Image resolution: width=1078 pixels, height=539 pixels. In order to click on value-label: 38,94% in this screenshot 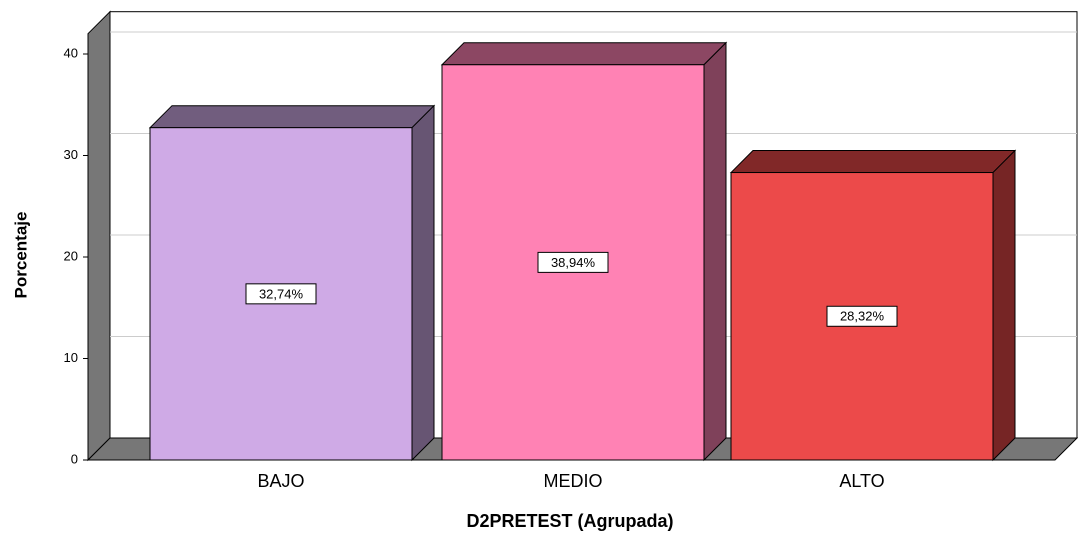, I will do `click(573, 262)`.